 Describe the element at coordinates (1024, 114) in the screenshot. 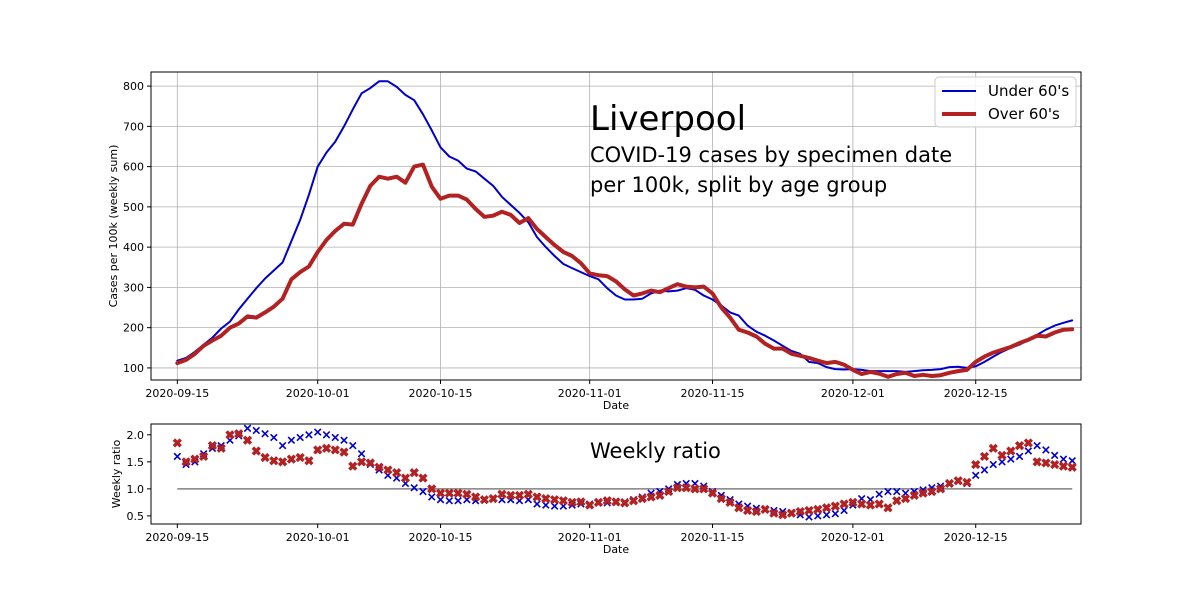

I see `legend-label-over-60: Over 60's` at that location.